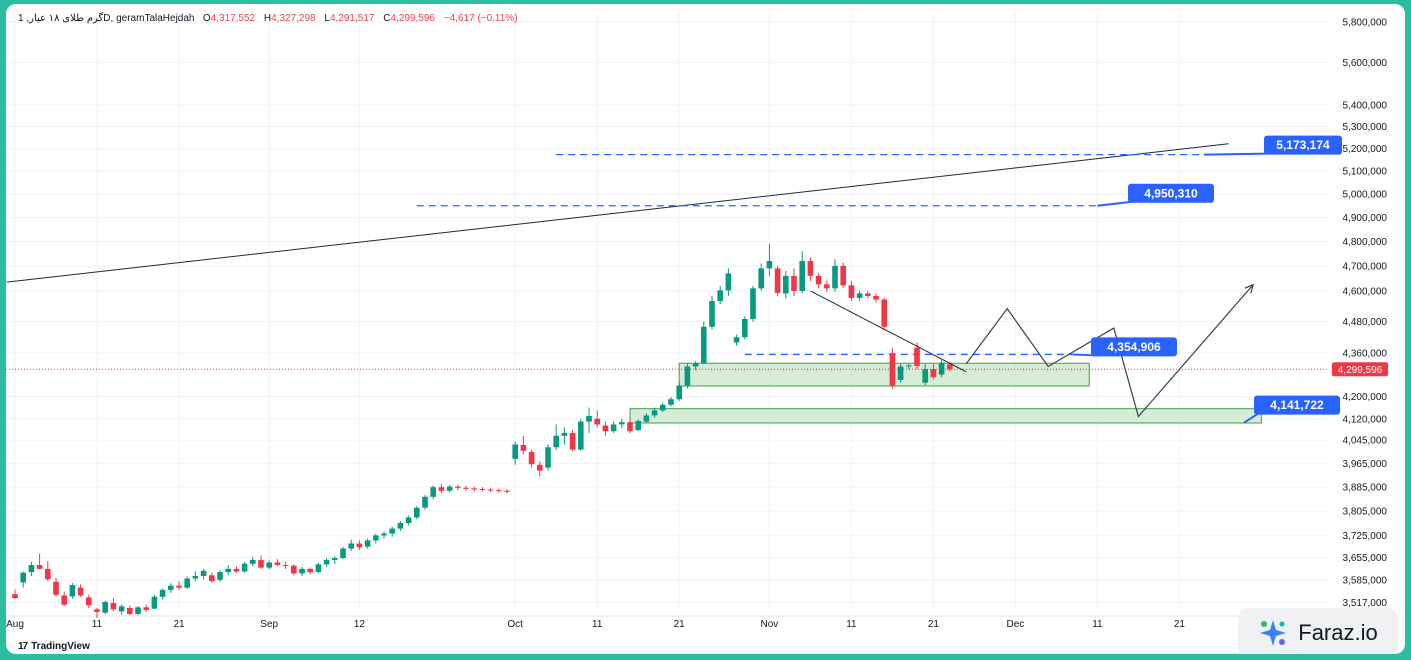 This screenshot has width=1411, height=660. What do you see at coordinates (480, 18) in the screenshot?
I see `legend-change: −4,617 (−0.11%)` at bounding box center [480, 18].